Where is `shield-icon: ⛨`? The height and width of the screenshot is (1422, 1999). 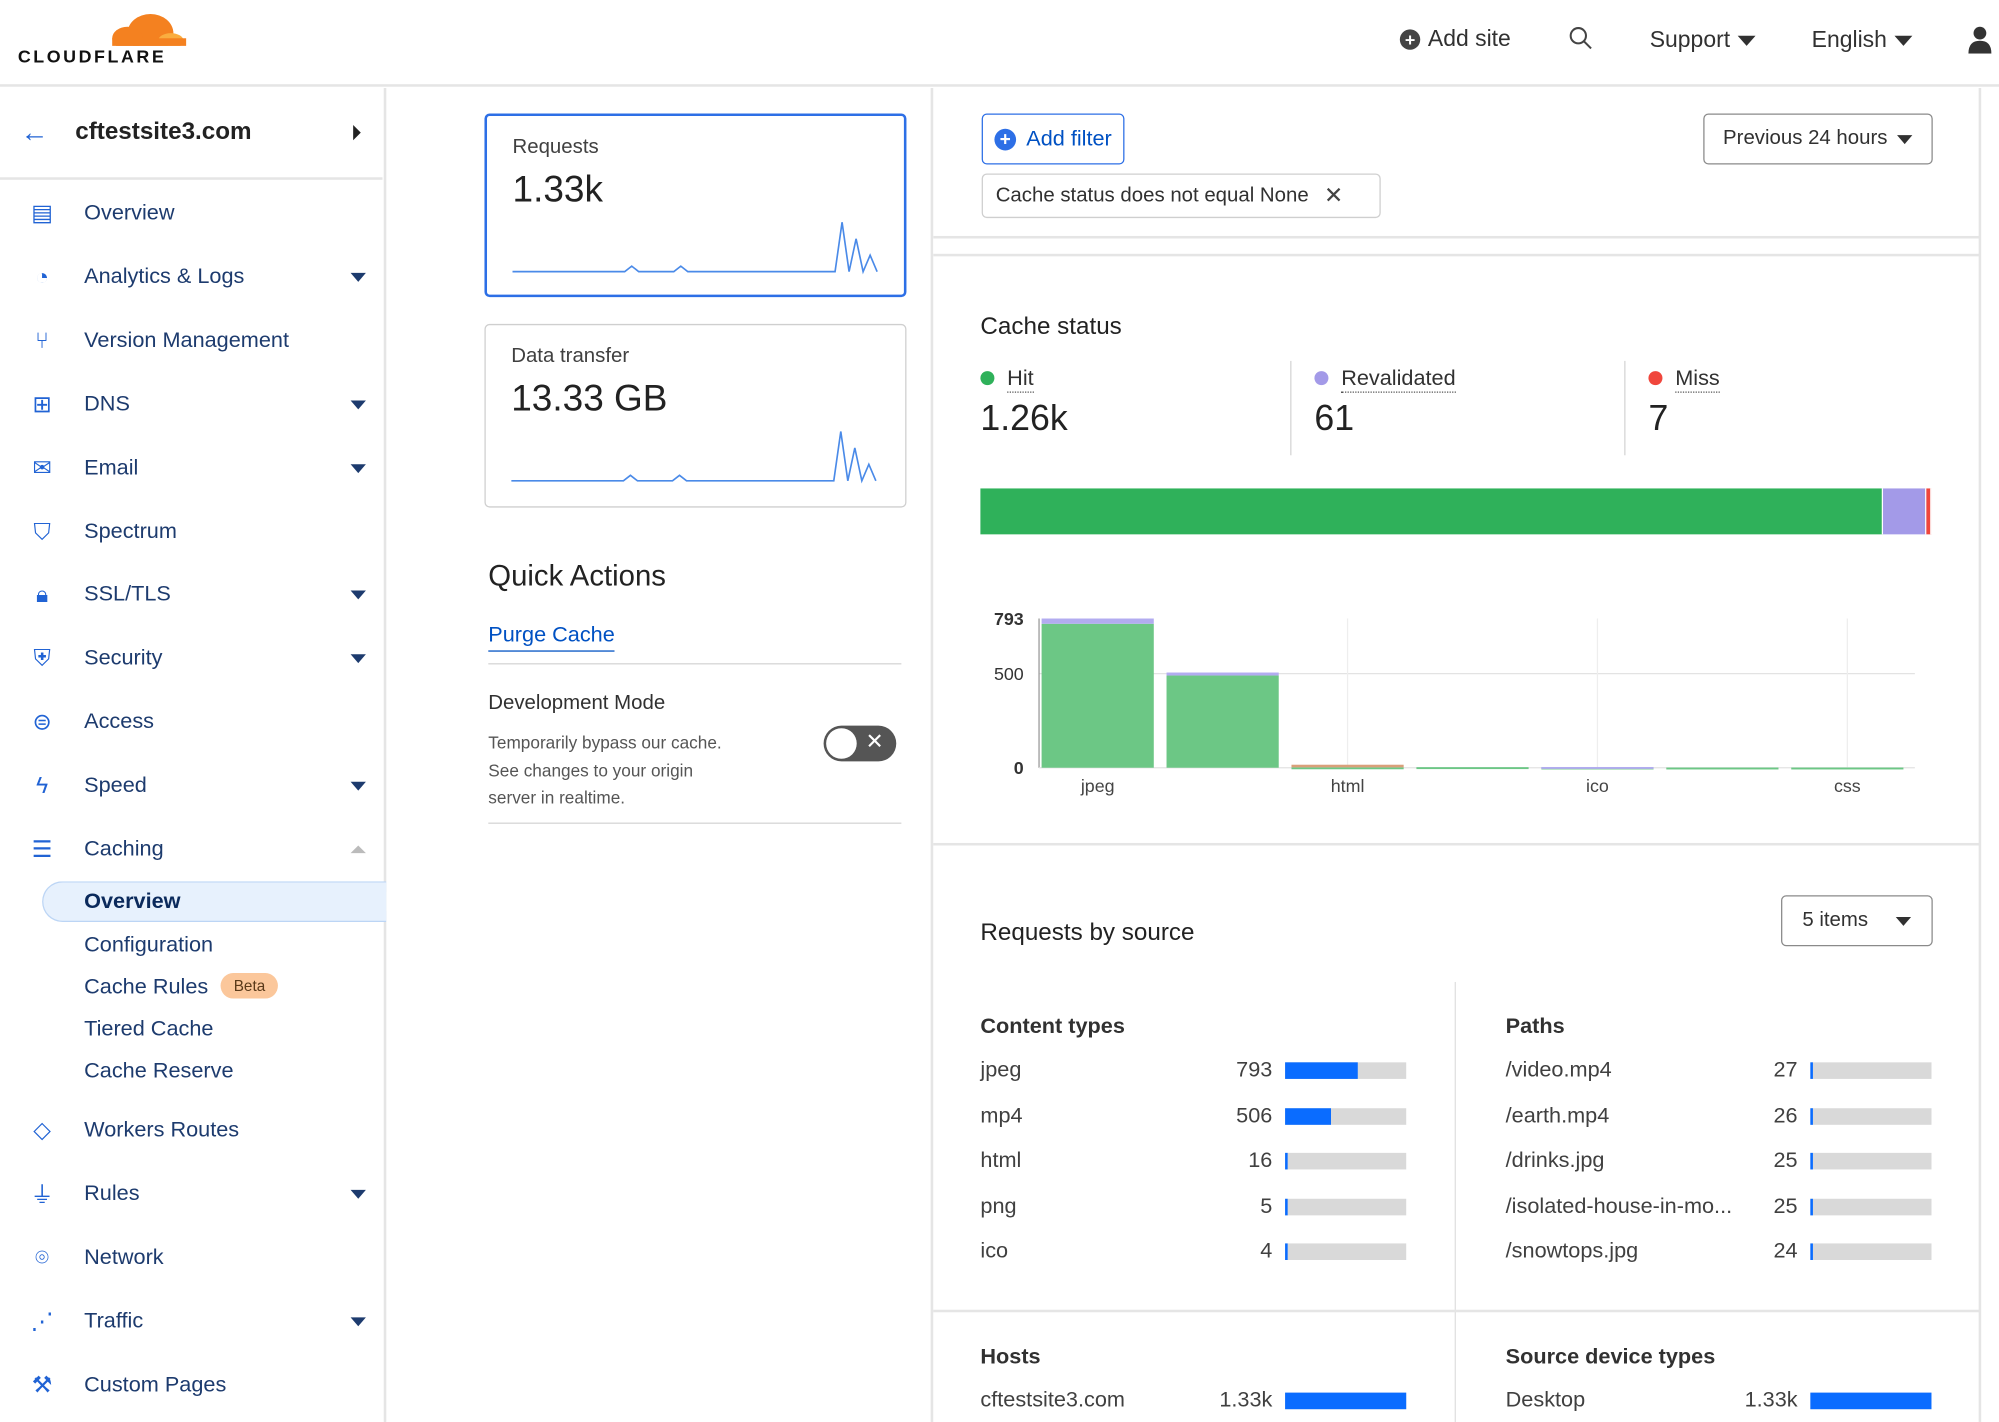
shield-icon: ⛨ is located at coordinates (42, 657).